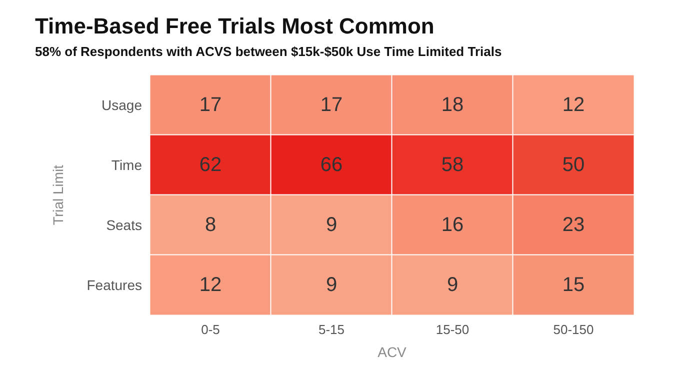  Describe the element at coordinates (210, 165) in the screenshot. I see `data-label: 62` at that location.